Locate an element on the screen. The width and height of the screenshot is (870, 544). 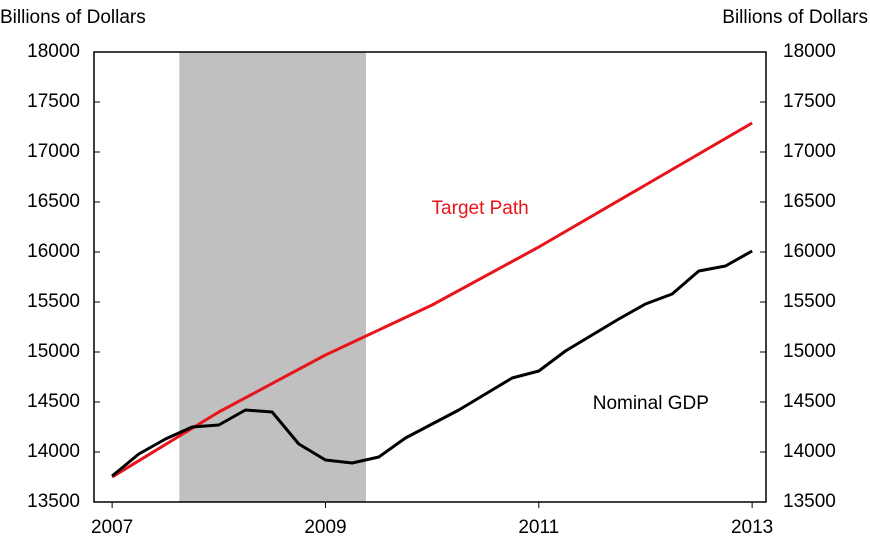
y-tick-label: 17500 is located at coordinates (53, 101).